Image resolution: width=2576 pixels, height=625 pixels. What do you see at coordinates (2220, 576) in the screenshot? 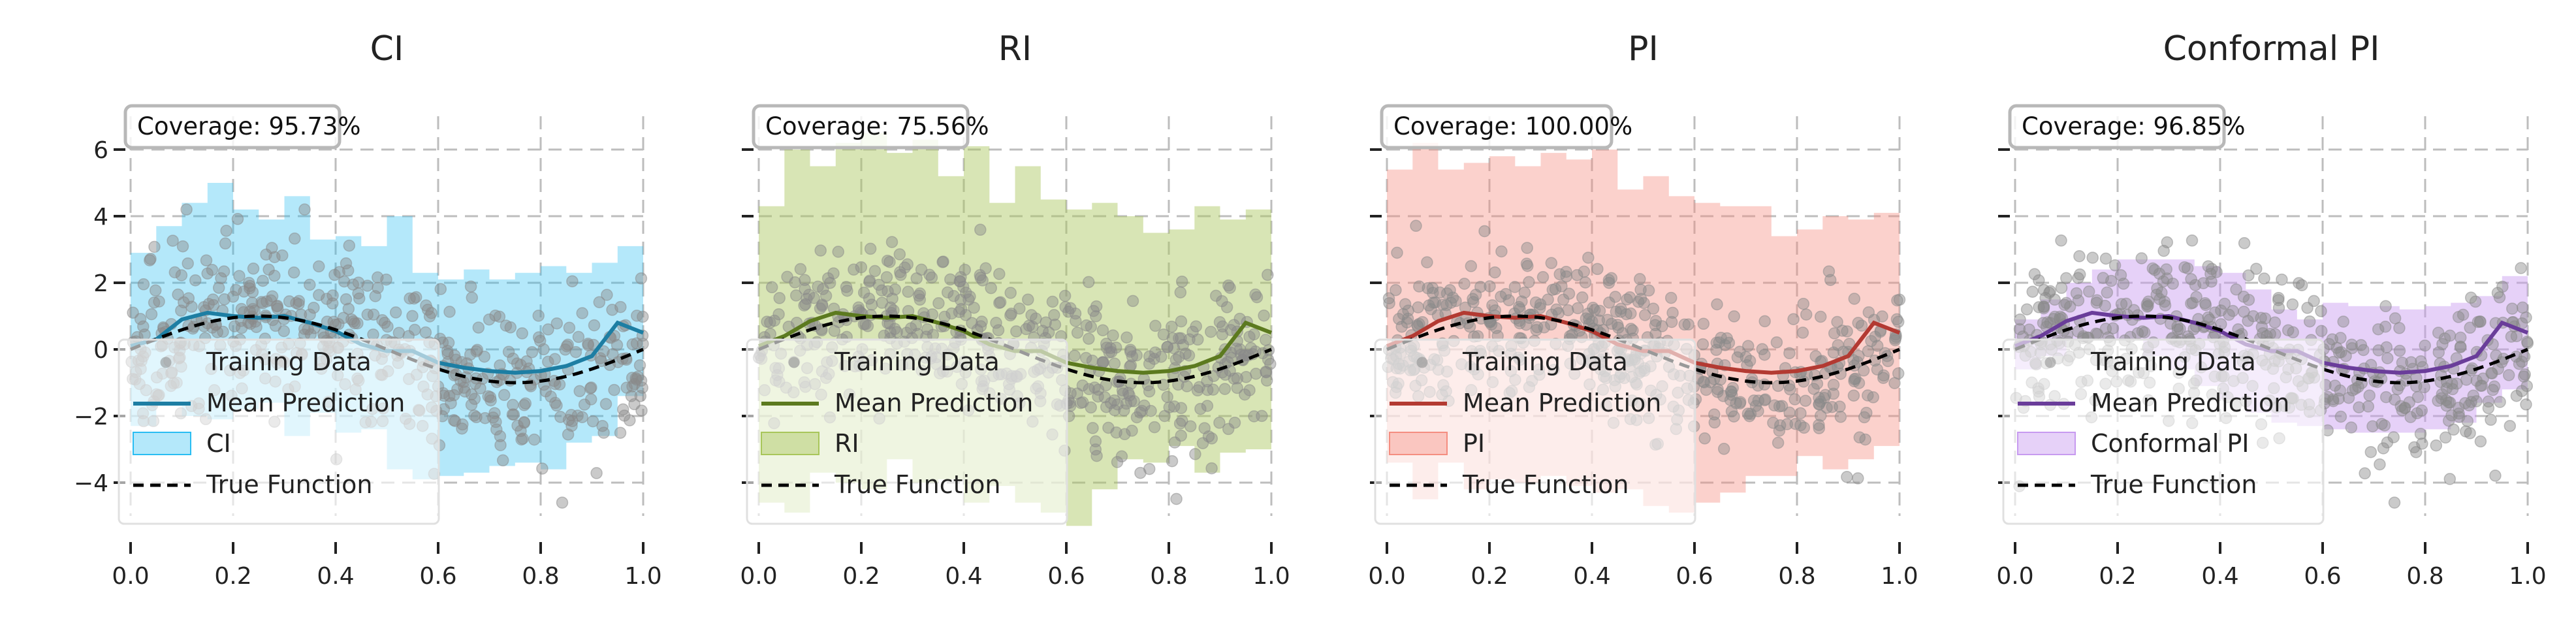
I see `x-tick-label: 0.4` at bounding box center [2220, 576].